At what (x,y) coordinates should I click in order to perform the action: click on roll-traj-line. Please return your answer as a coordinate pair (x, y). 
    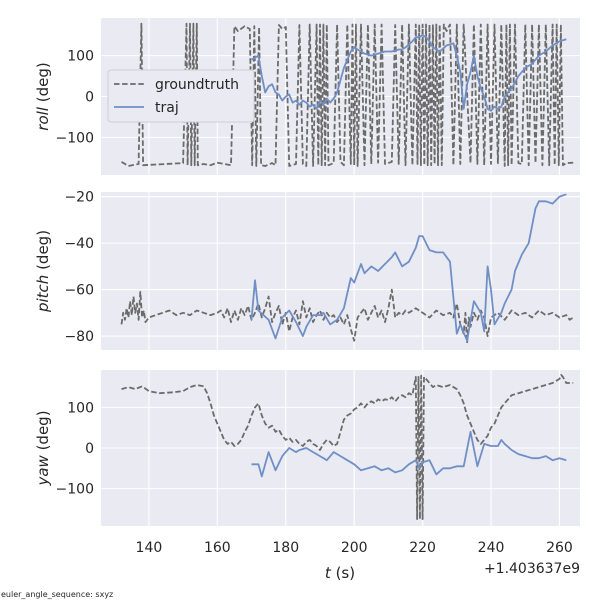
    Looking at the image, I should click on (409, 73).